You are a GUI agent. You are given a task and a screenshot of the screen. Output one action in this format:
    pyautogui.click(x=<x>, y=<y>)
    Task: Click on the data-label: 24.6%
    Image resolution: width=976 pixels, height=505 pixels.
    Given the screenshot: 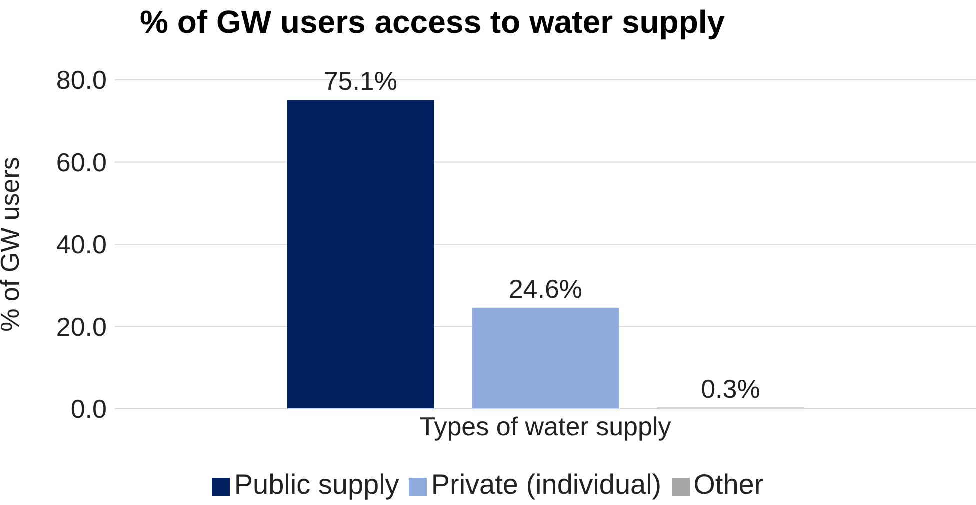 What is the action you would take?
    pyautogui.click(x=545, y=289)
    